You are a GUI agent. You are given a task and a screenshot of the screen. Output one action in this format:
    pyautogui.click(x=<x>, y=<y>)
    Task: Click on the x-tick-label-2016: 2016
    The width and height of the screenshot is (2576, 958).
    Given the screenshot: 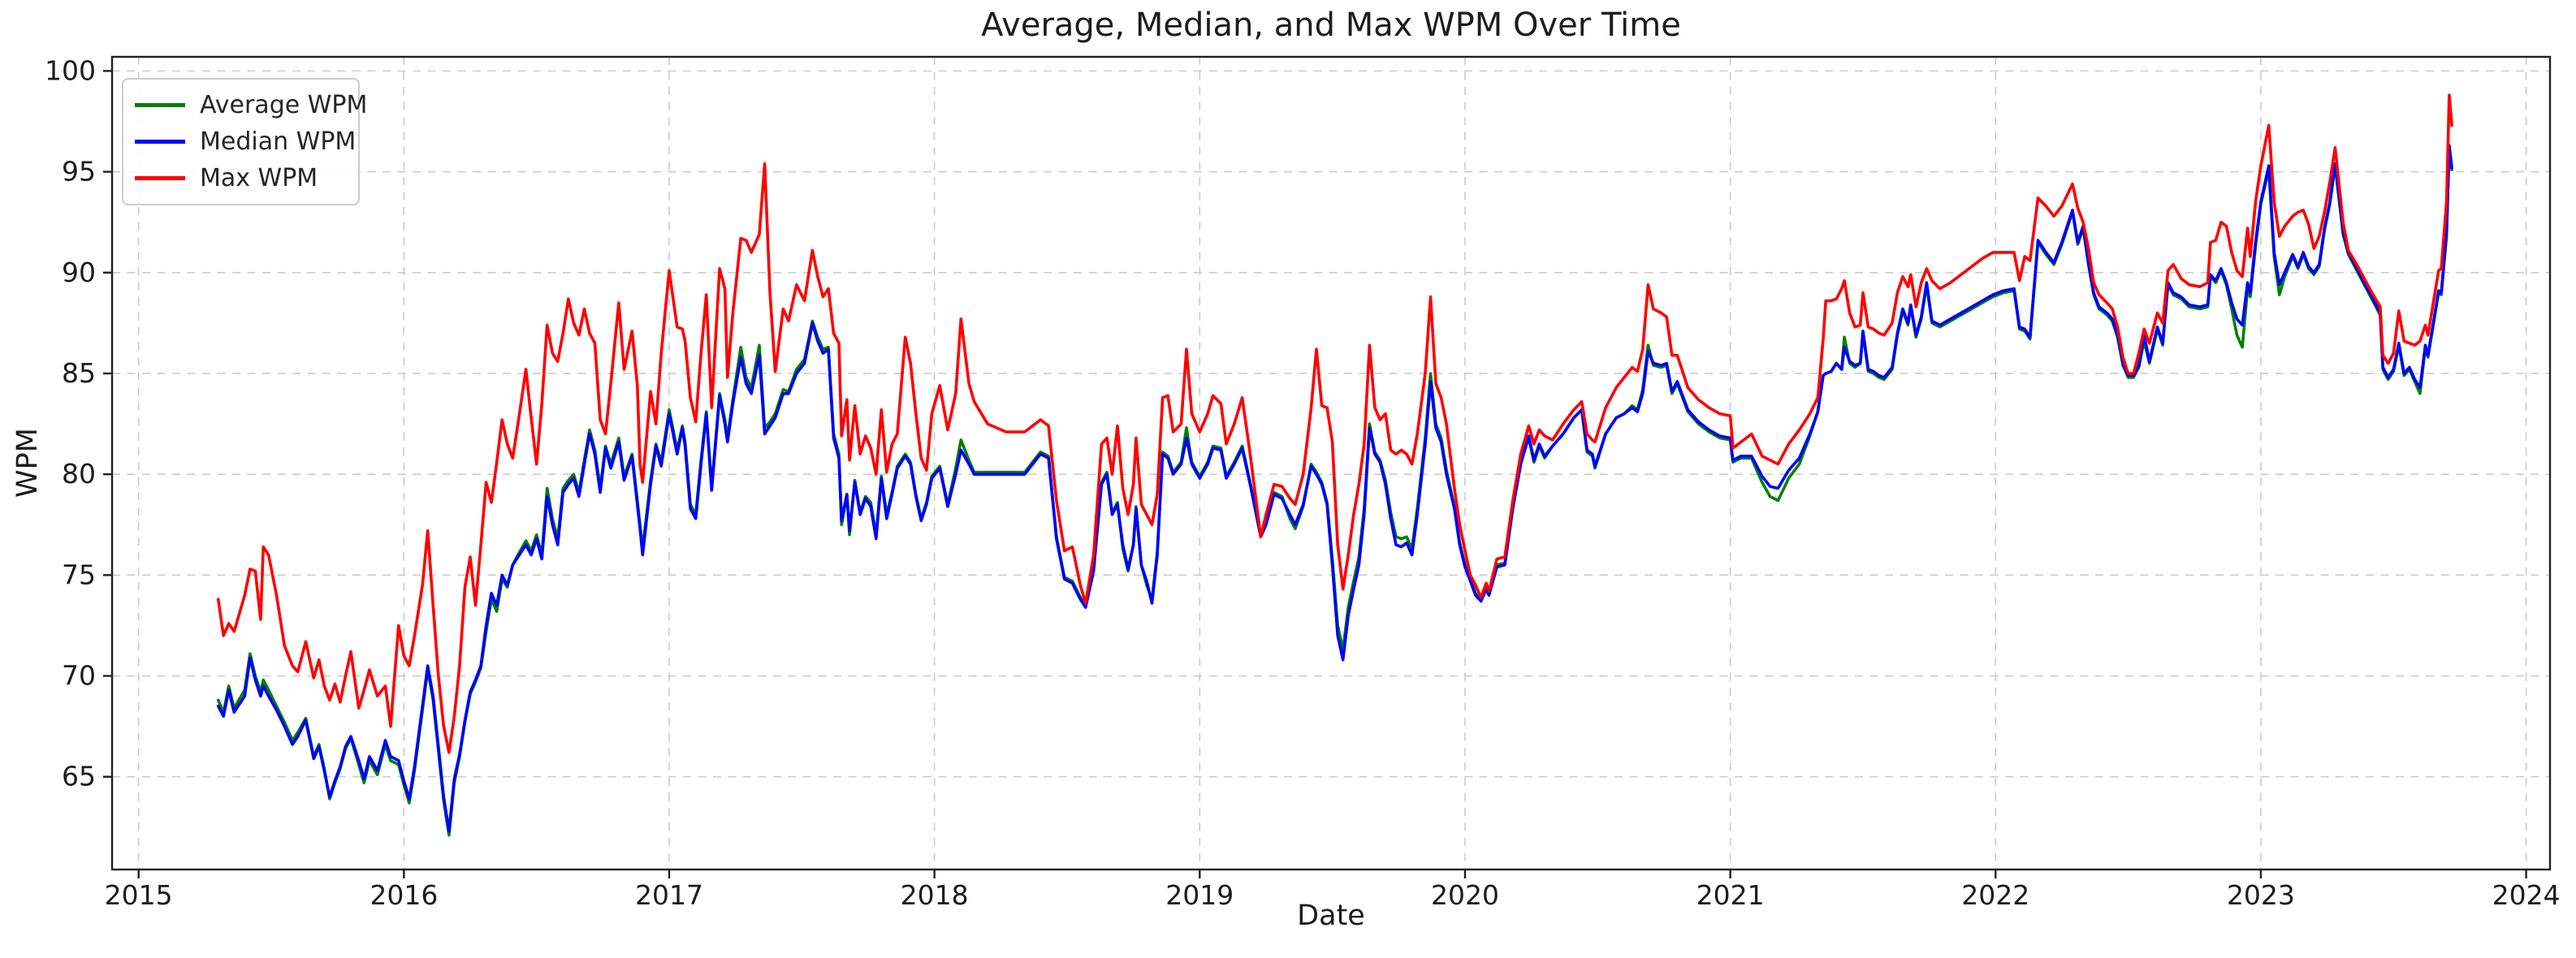 What is the action you would take?
    pyautogui.click(x=404, y=895)
    